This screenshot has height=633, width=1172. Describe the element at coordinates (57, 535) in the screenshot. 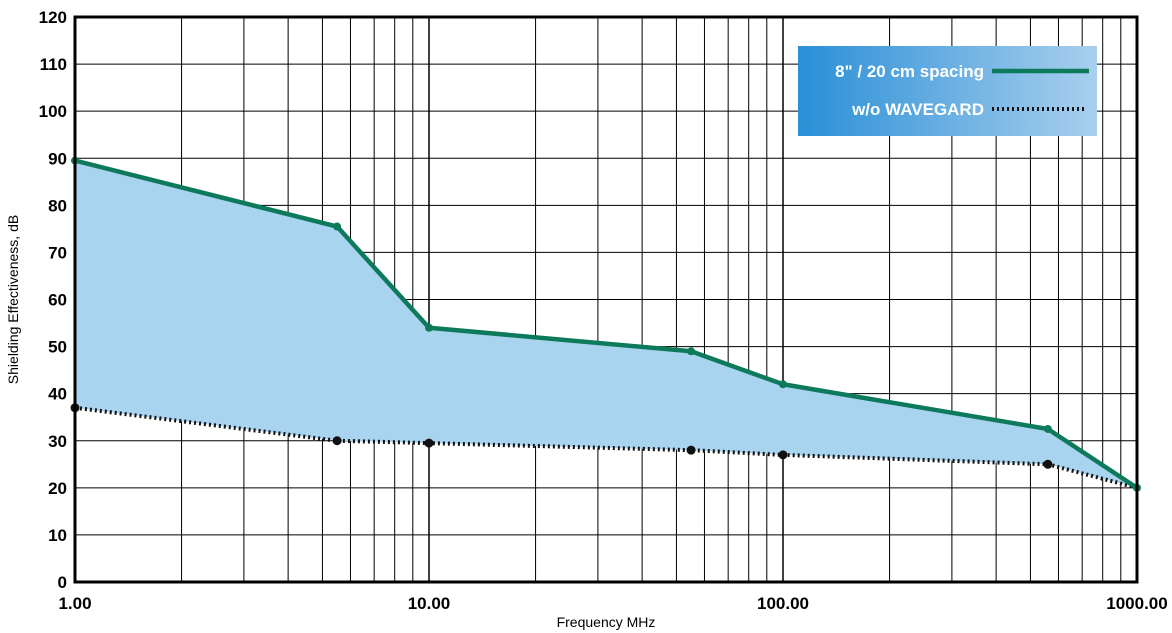

I see `y-tick-label: 10` at that location.